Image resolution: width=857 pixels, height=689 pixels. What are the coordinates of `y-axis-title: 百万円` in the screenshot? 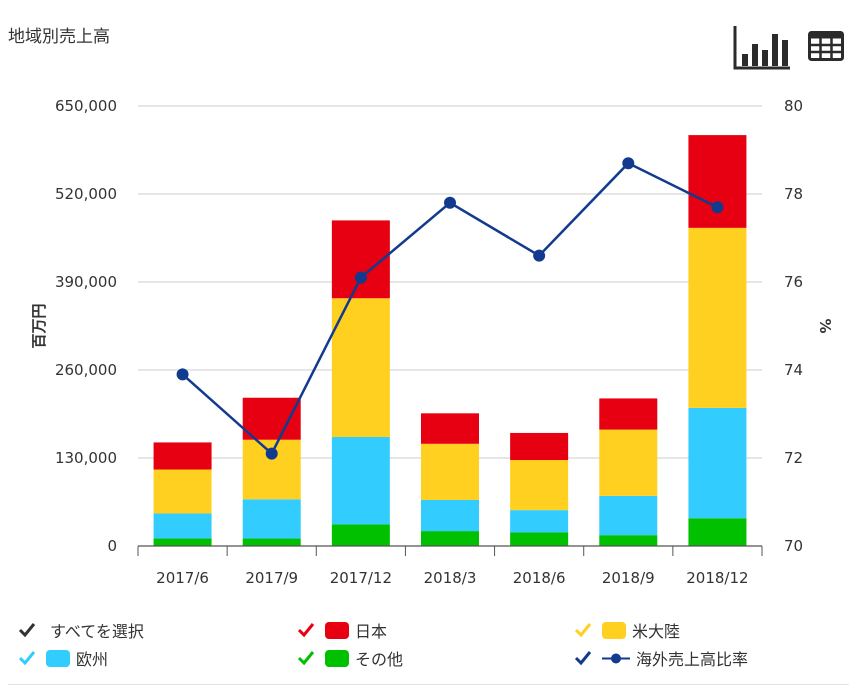 It's located at (39, 325).